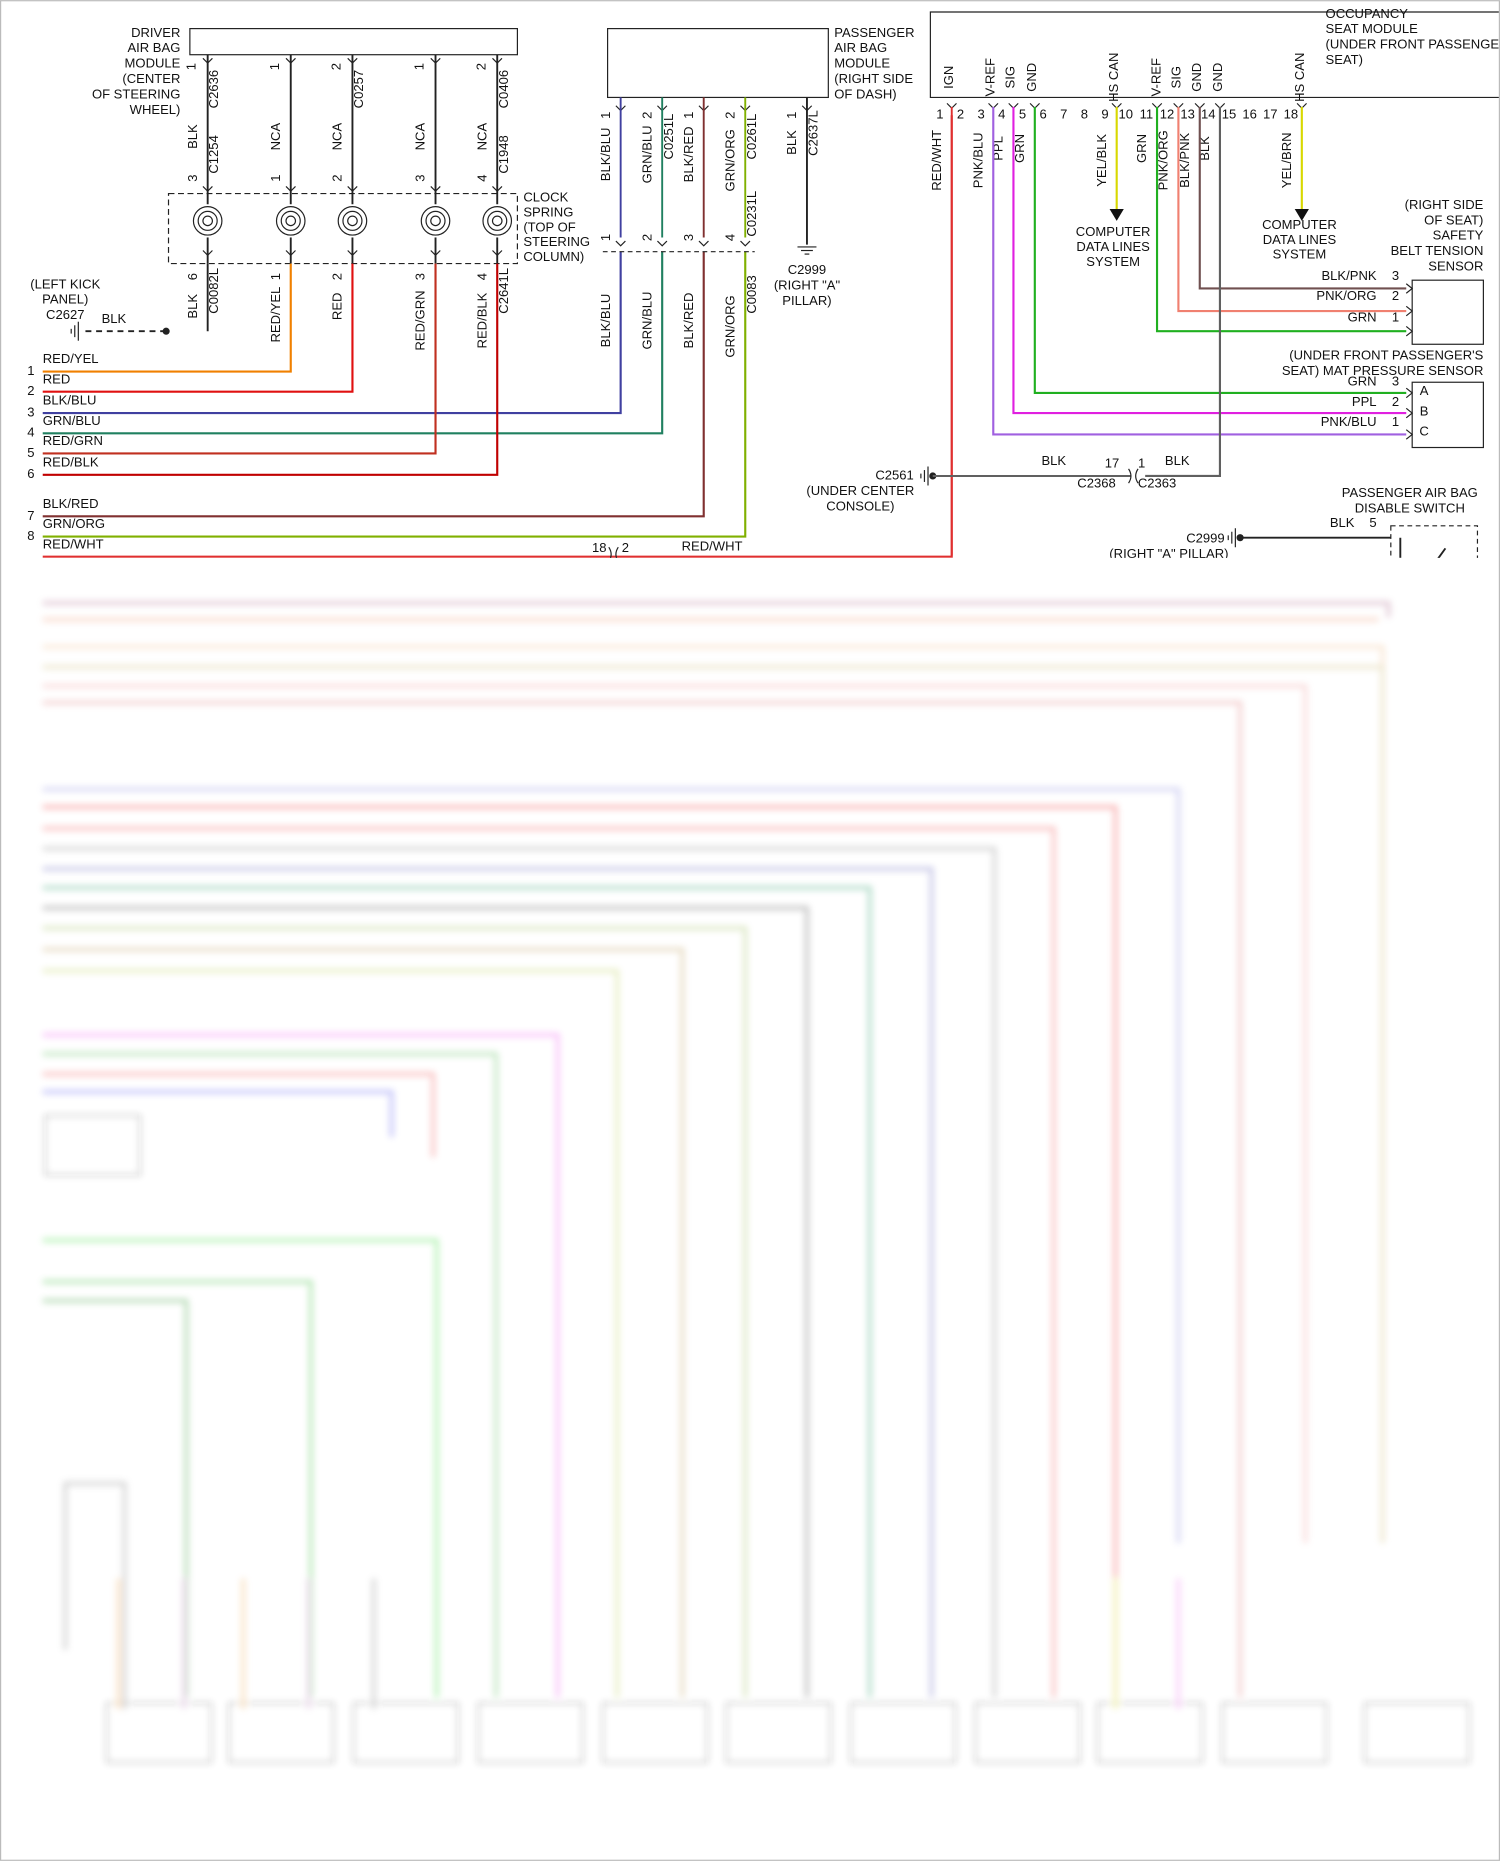  I want to click on label: RED/GRN, so click(420, 320).